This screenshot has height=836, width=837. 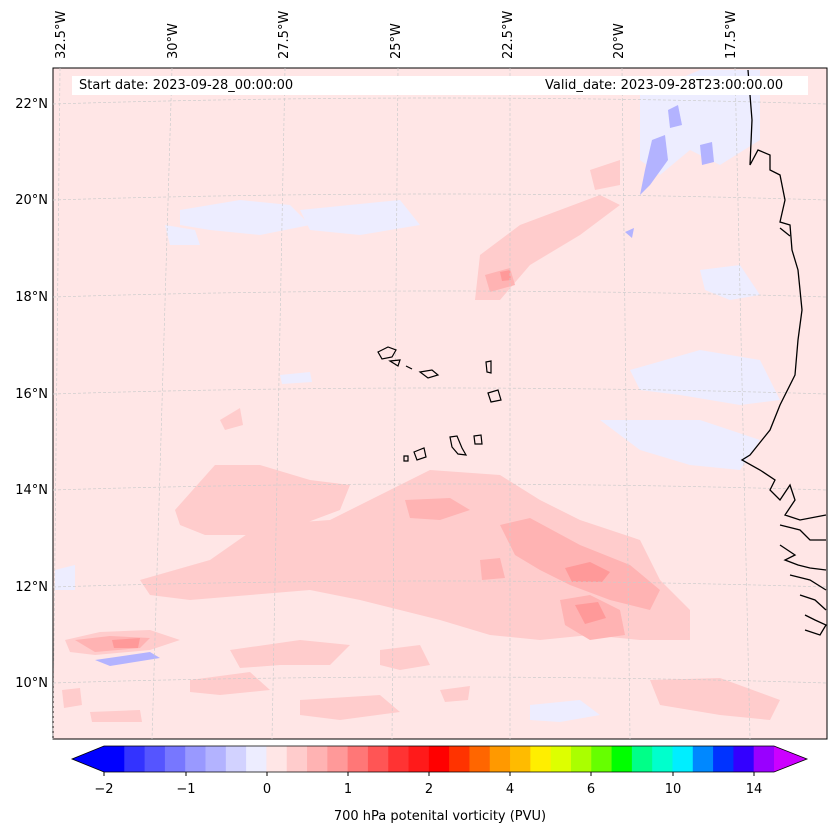 I want to click on colorbar-tick: 2, so click(x=429, y=789).